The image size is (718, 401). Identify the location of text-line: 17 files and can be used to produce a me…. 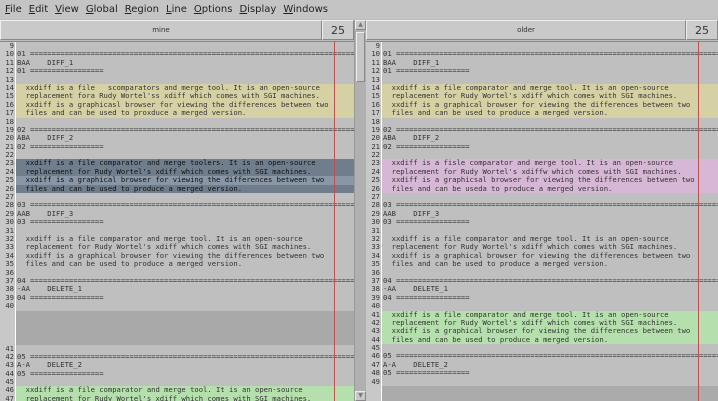
(542, 113).